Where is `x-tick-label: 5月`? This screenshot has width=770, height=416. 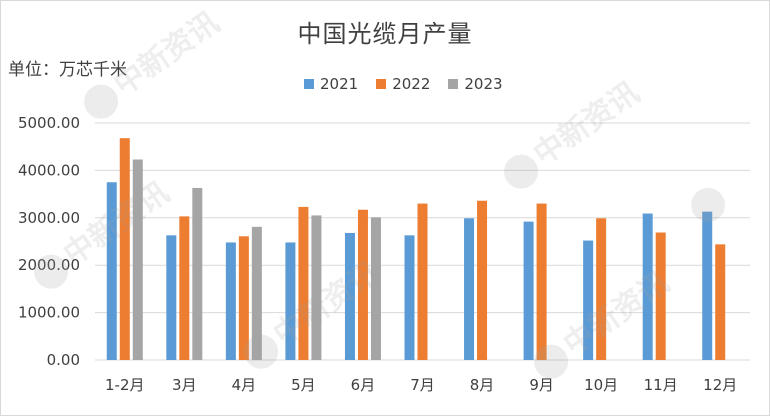 x-tick-label: 5月 is located at coordinates (303, 385).